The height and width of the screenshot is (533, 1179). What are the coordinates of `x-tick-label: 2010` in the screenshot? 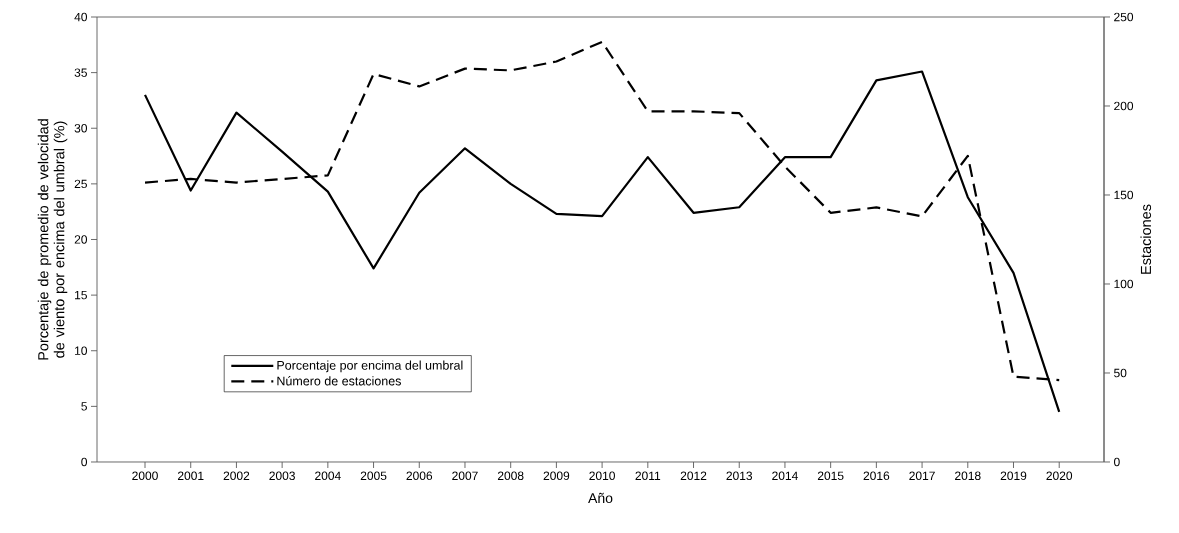 It's located at (602, 476).